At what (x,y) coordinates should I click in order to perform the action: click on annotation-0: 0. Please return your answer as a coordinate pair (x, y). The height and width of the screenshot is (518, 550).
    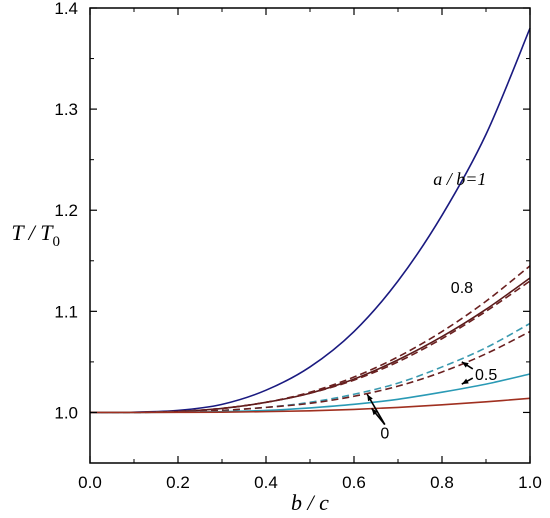
    Looking at the image, I should click on (384, 434).